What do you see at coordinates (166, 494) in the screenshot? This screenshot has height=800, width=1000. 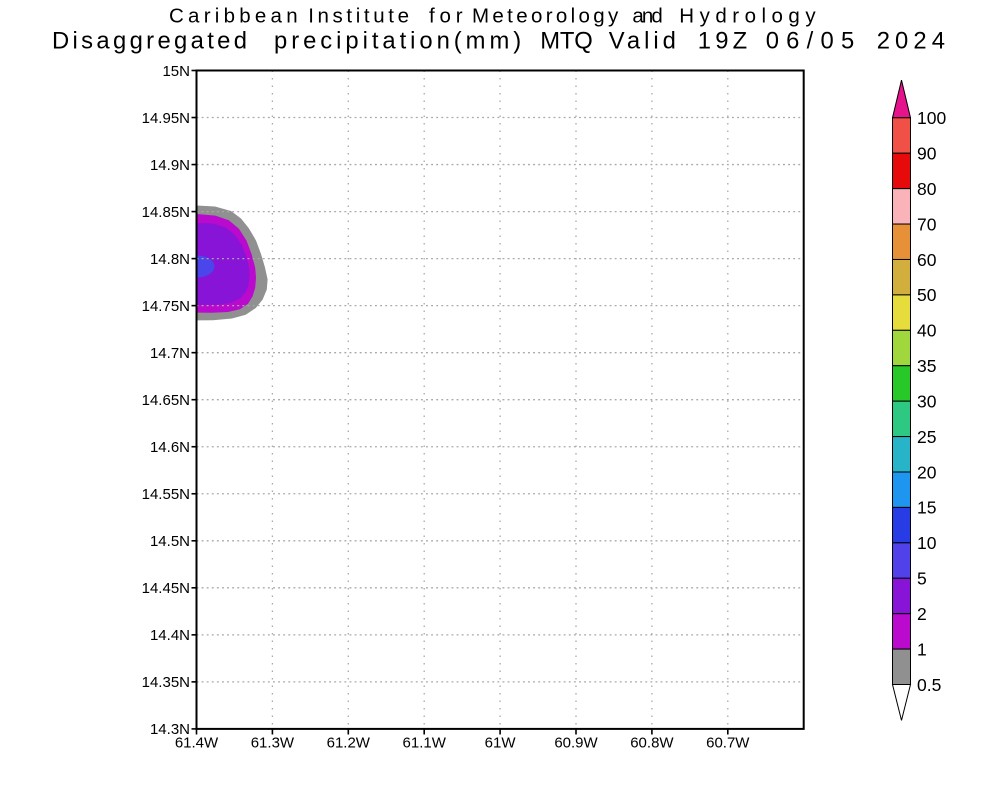 I see `svg-text: 14.55N` at bounding box center [166, 494].